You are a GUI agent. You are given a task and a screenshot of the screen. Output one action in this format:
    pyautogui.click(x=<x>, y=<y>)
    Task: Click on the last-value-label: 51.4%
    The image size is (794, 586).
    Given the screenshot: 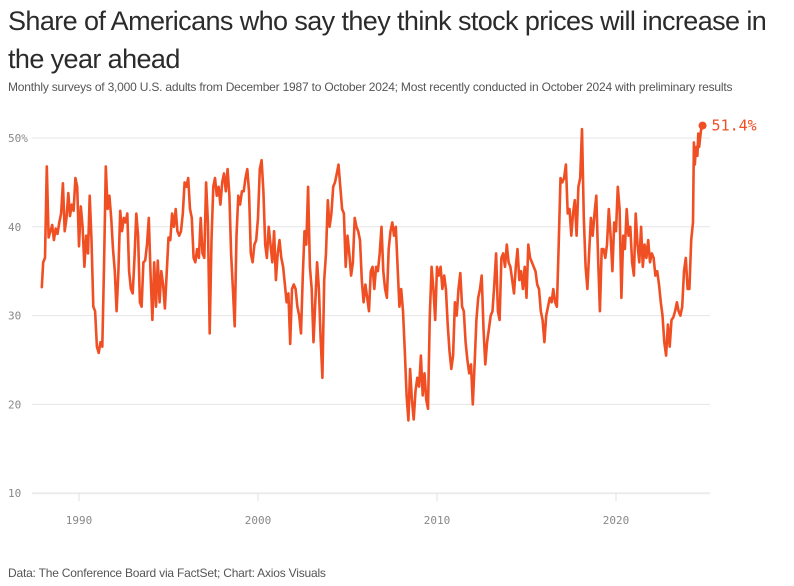 What is the action you would take?
    pyautogui.click(x=734, y=126)
    